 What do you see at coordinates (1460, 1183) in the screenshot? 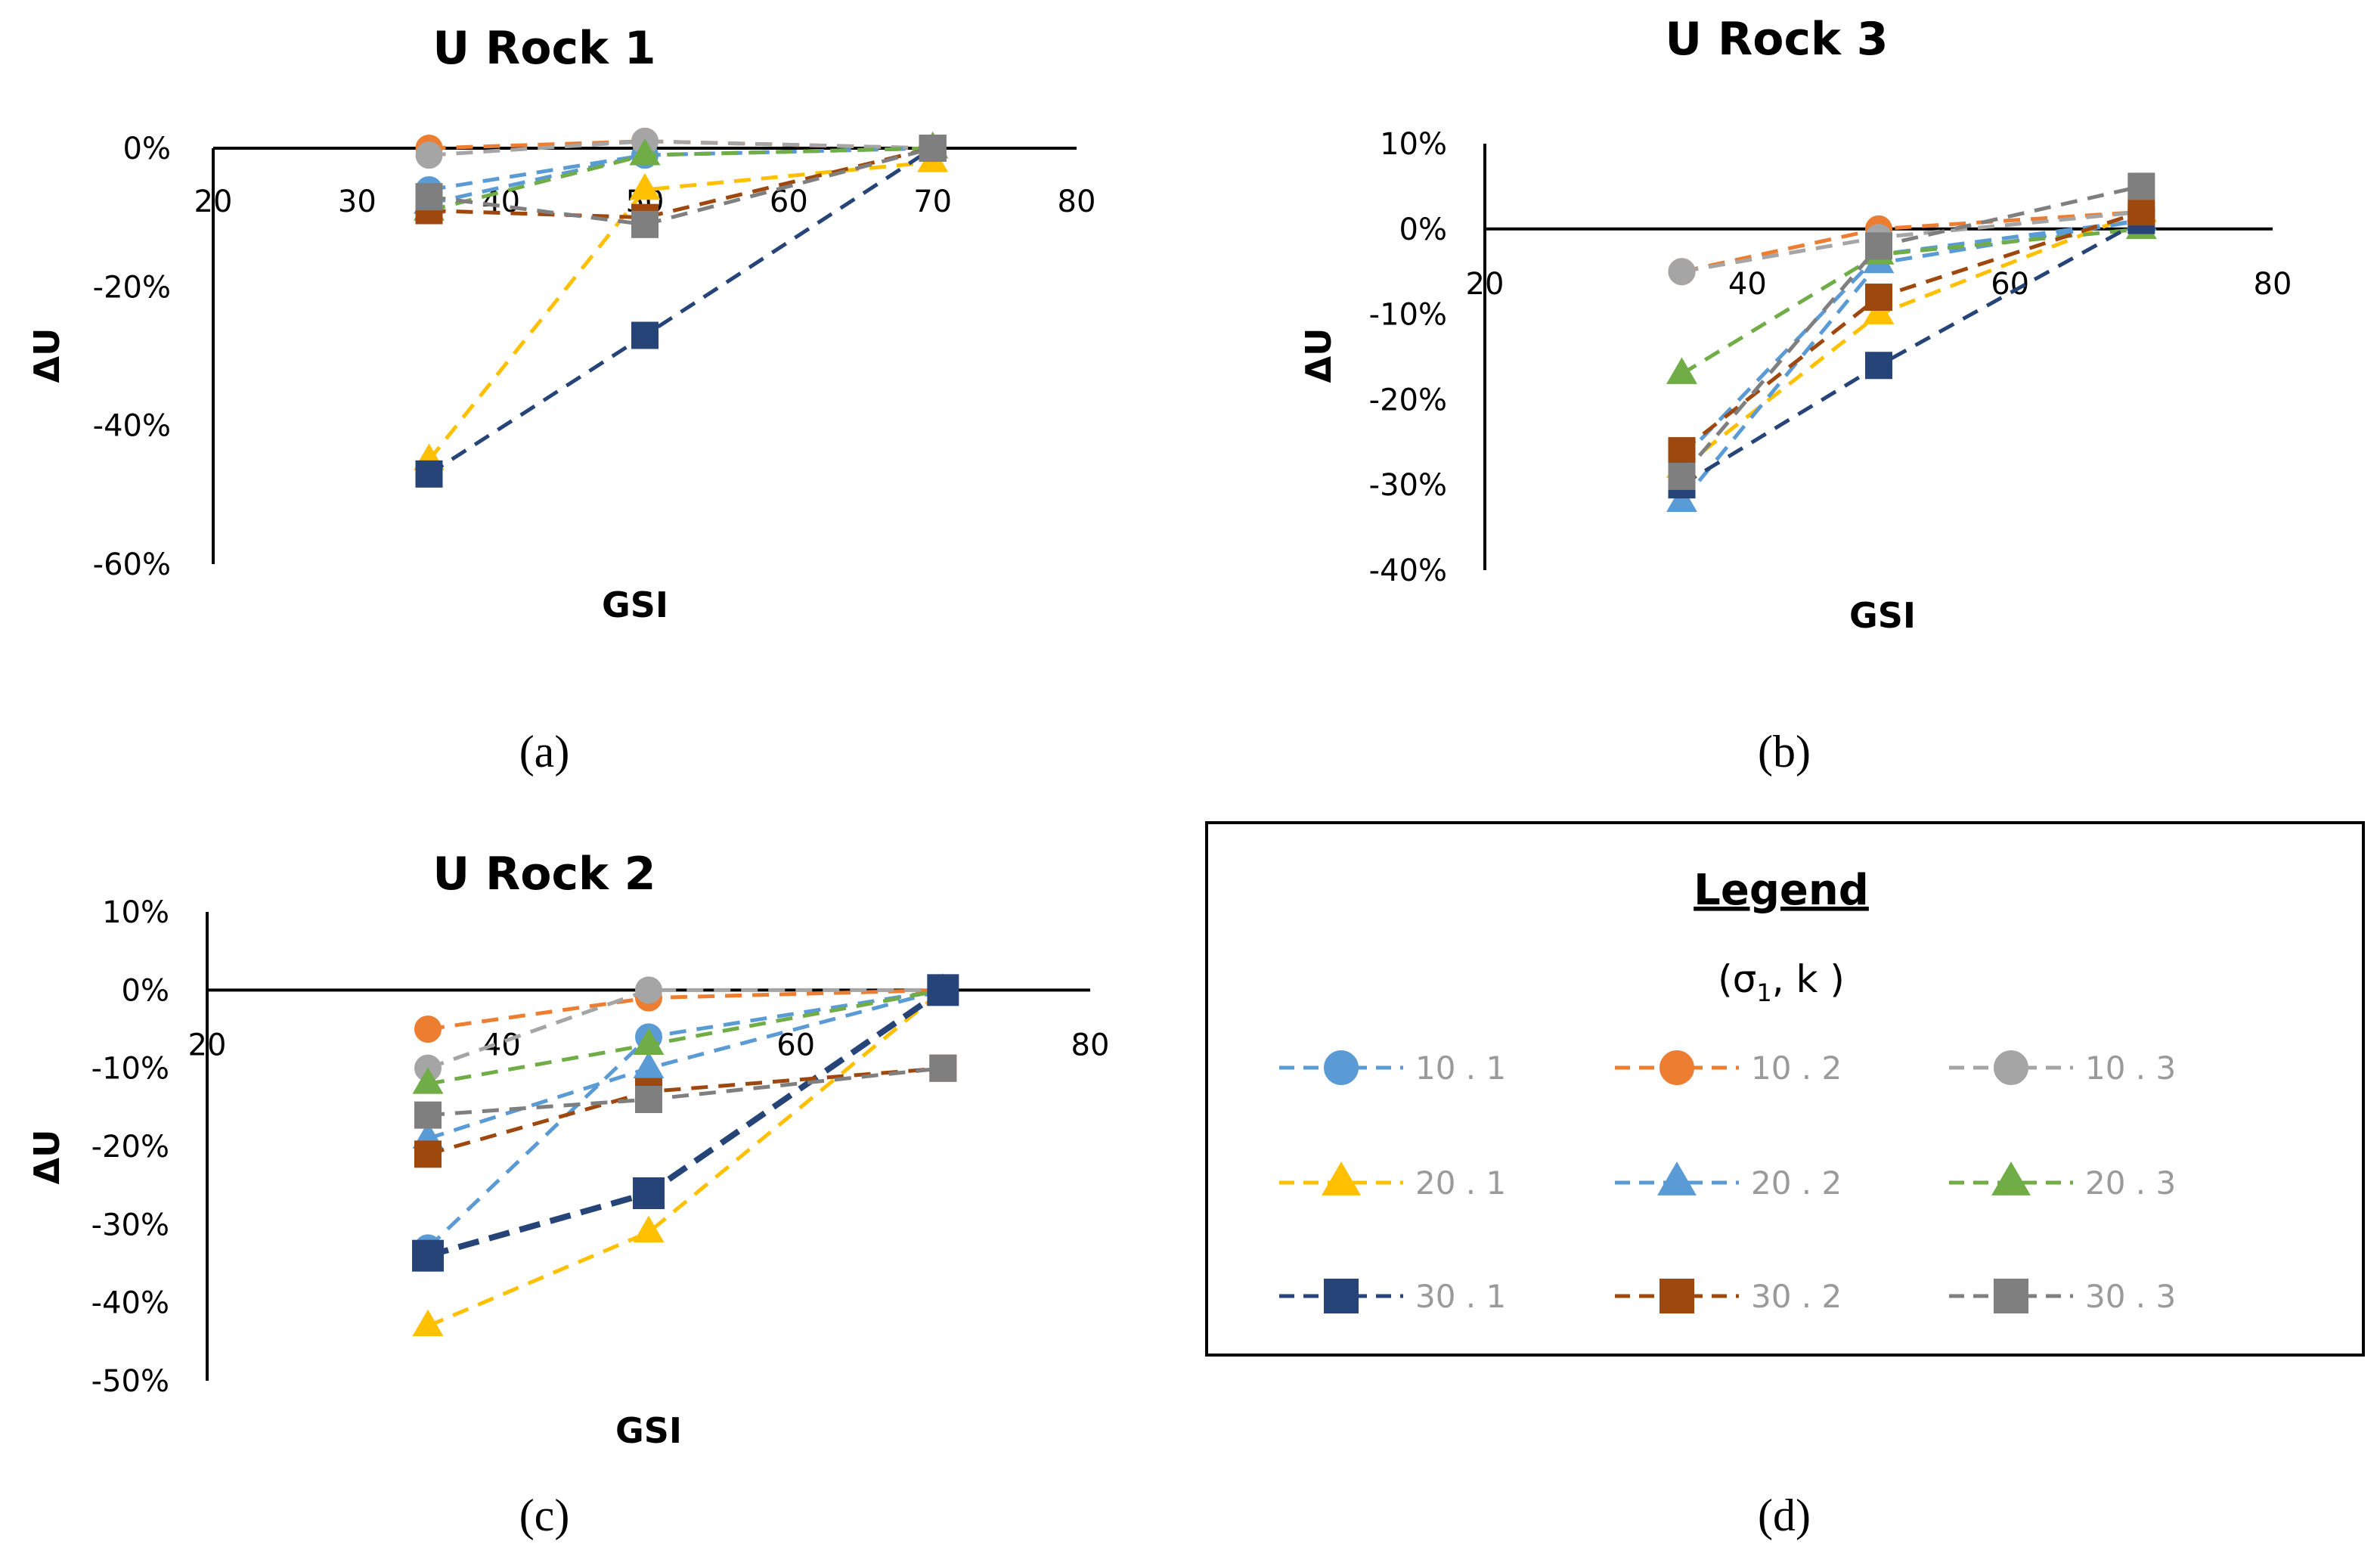
I see `legend-label: 20 . 1` at bounding box center [1460, 1183].